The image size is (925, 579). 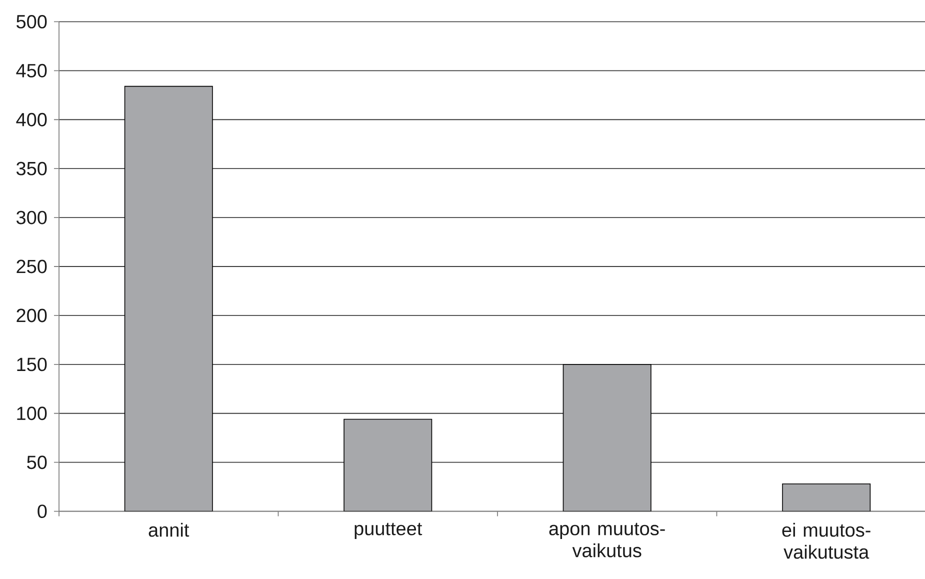 What do you see at coordinates (607, 540) in the screenshot?
I see `x-tick-label: apon muutos-vaikutus` at bounding box center [607, 540].